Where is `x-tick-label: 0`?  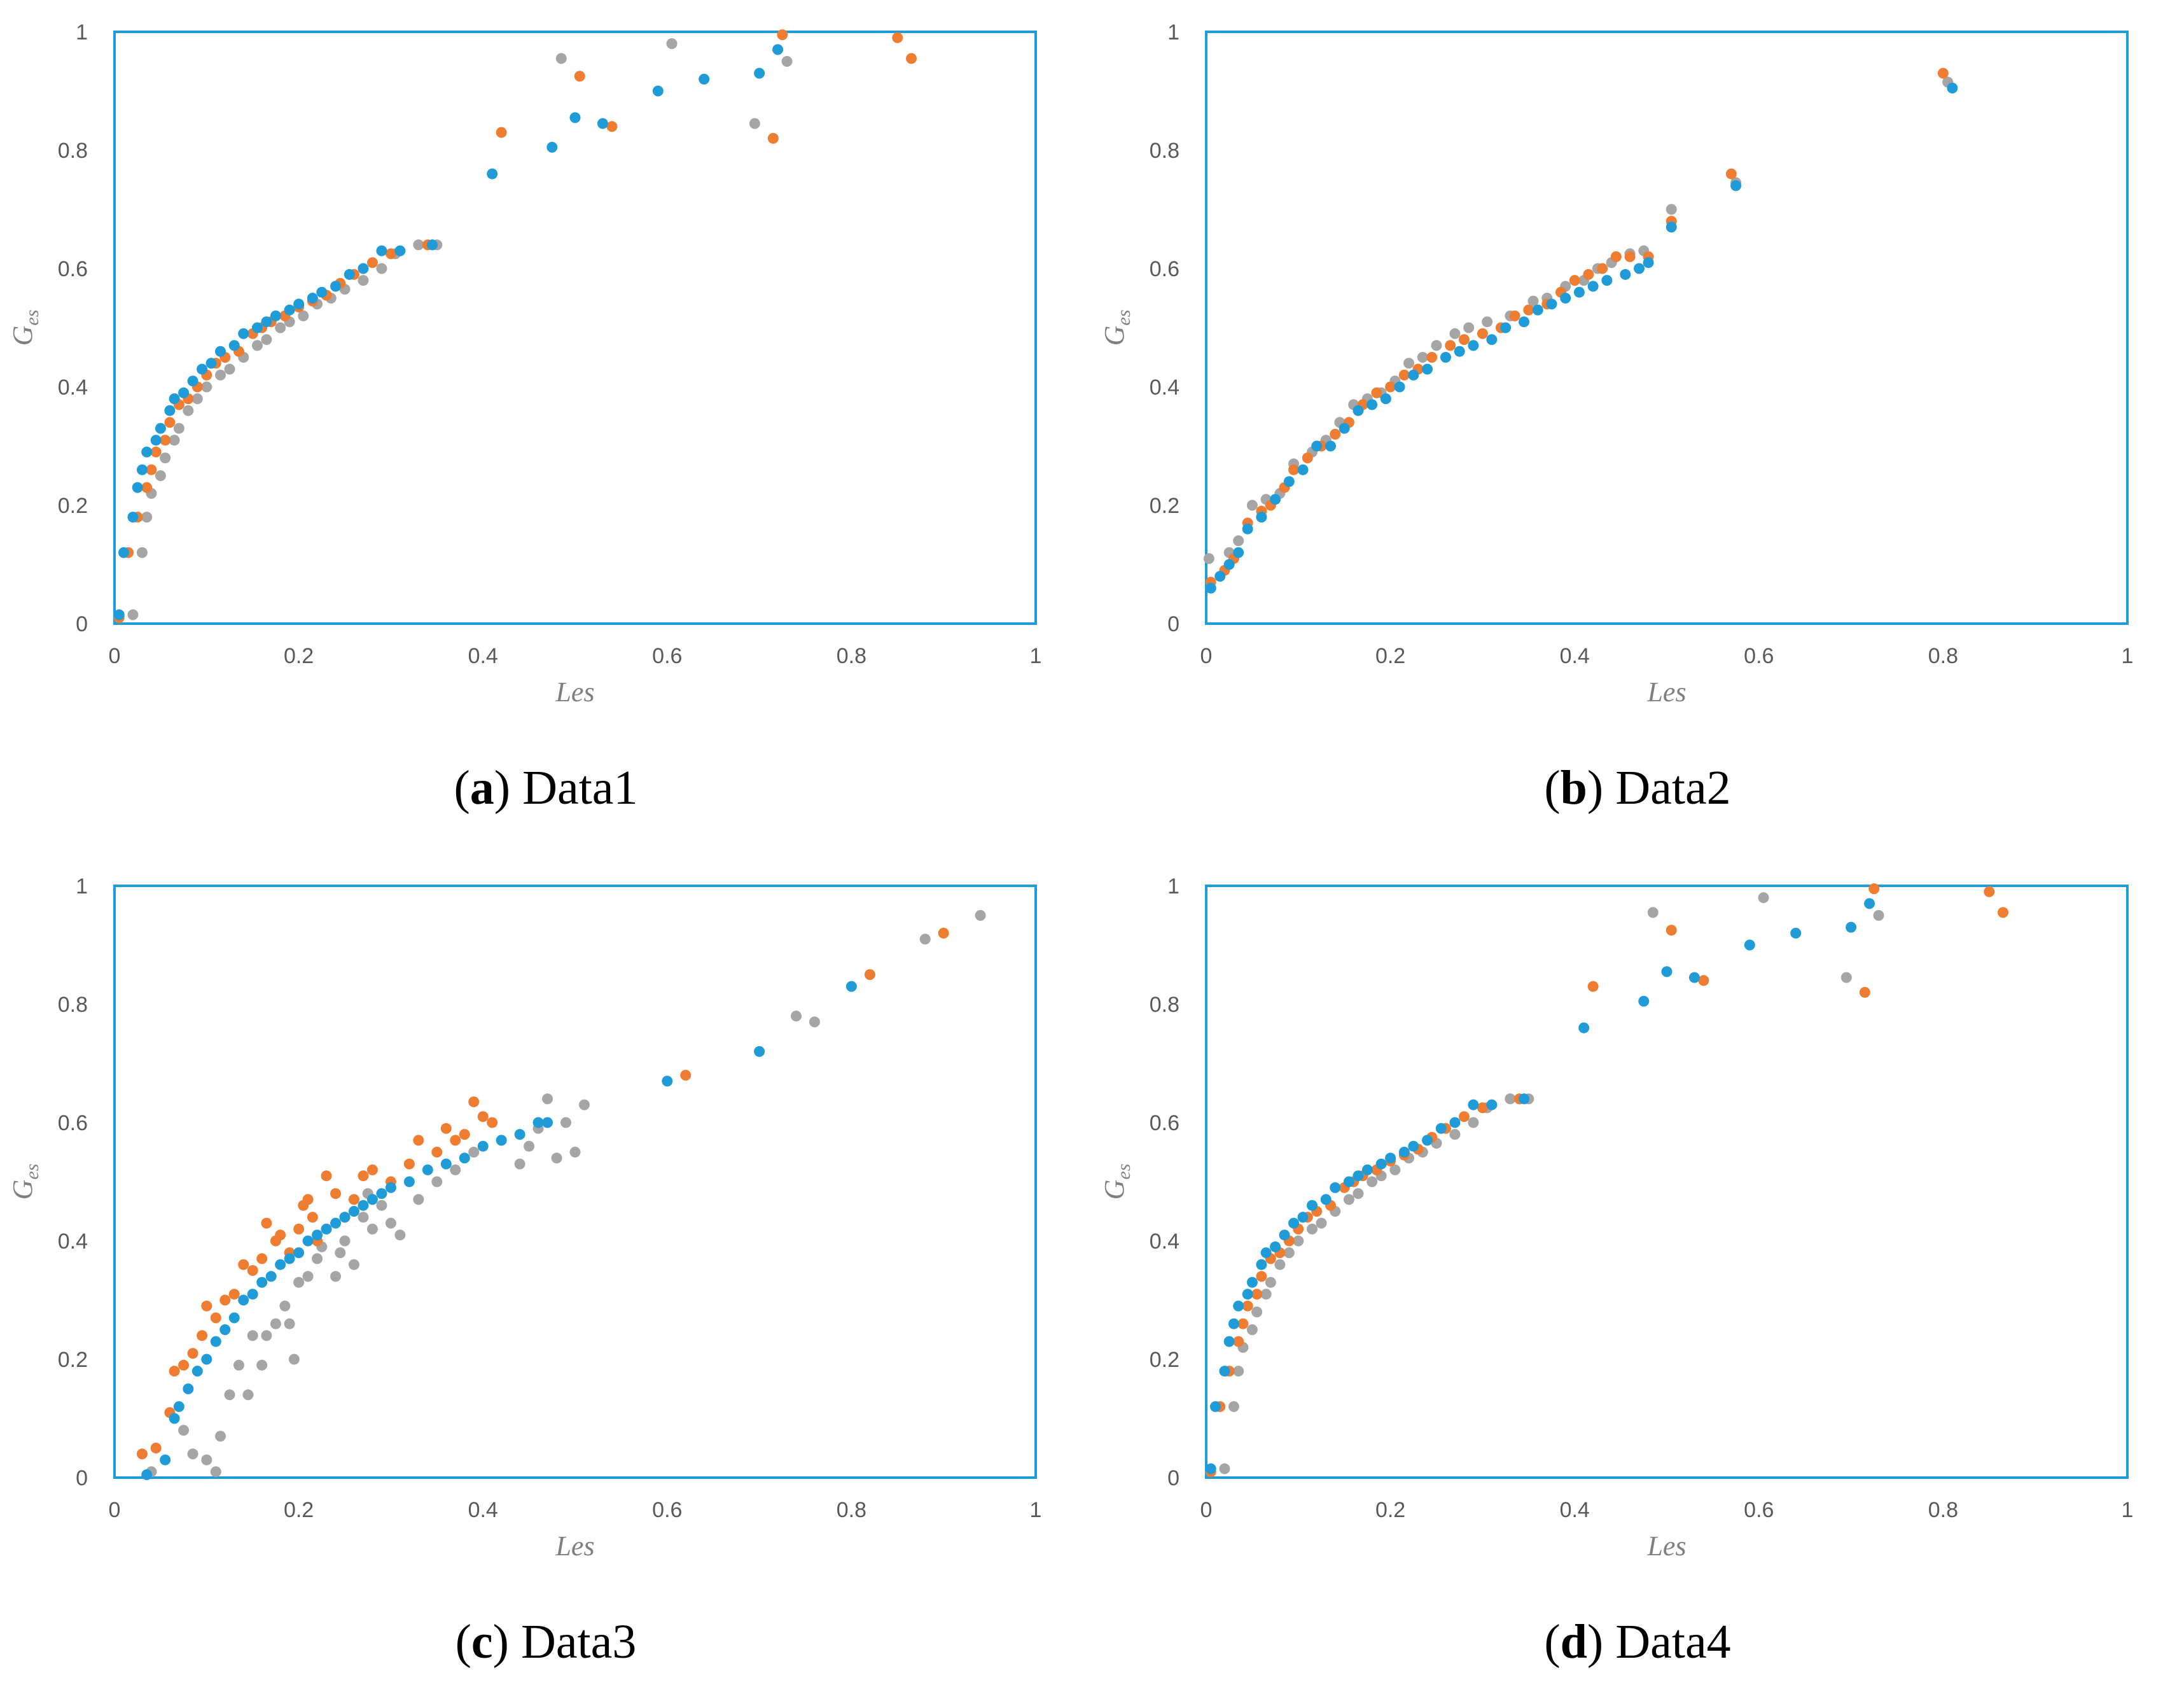 x-tick-label: 0 is located at coordinates (1206, 1510).